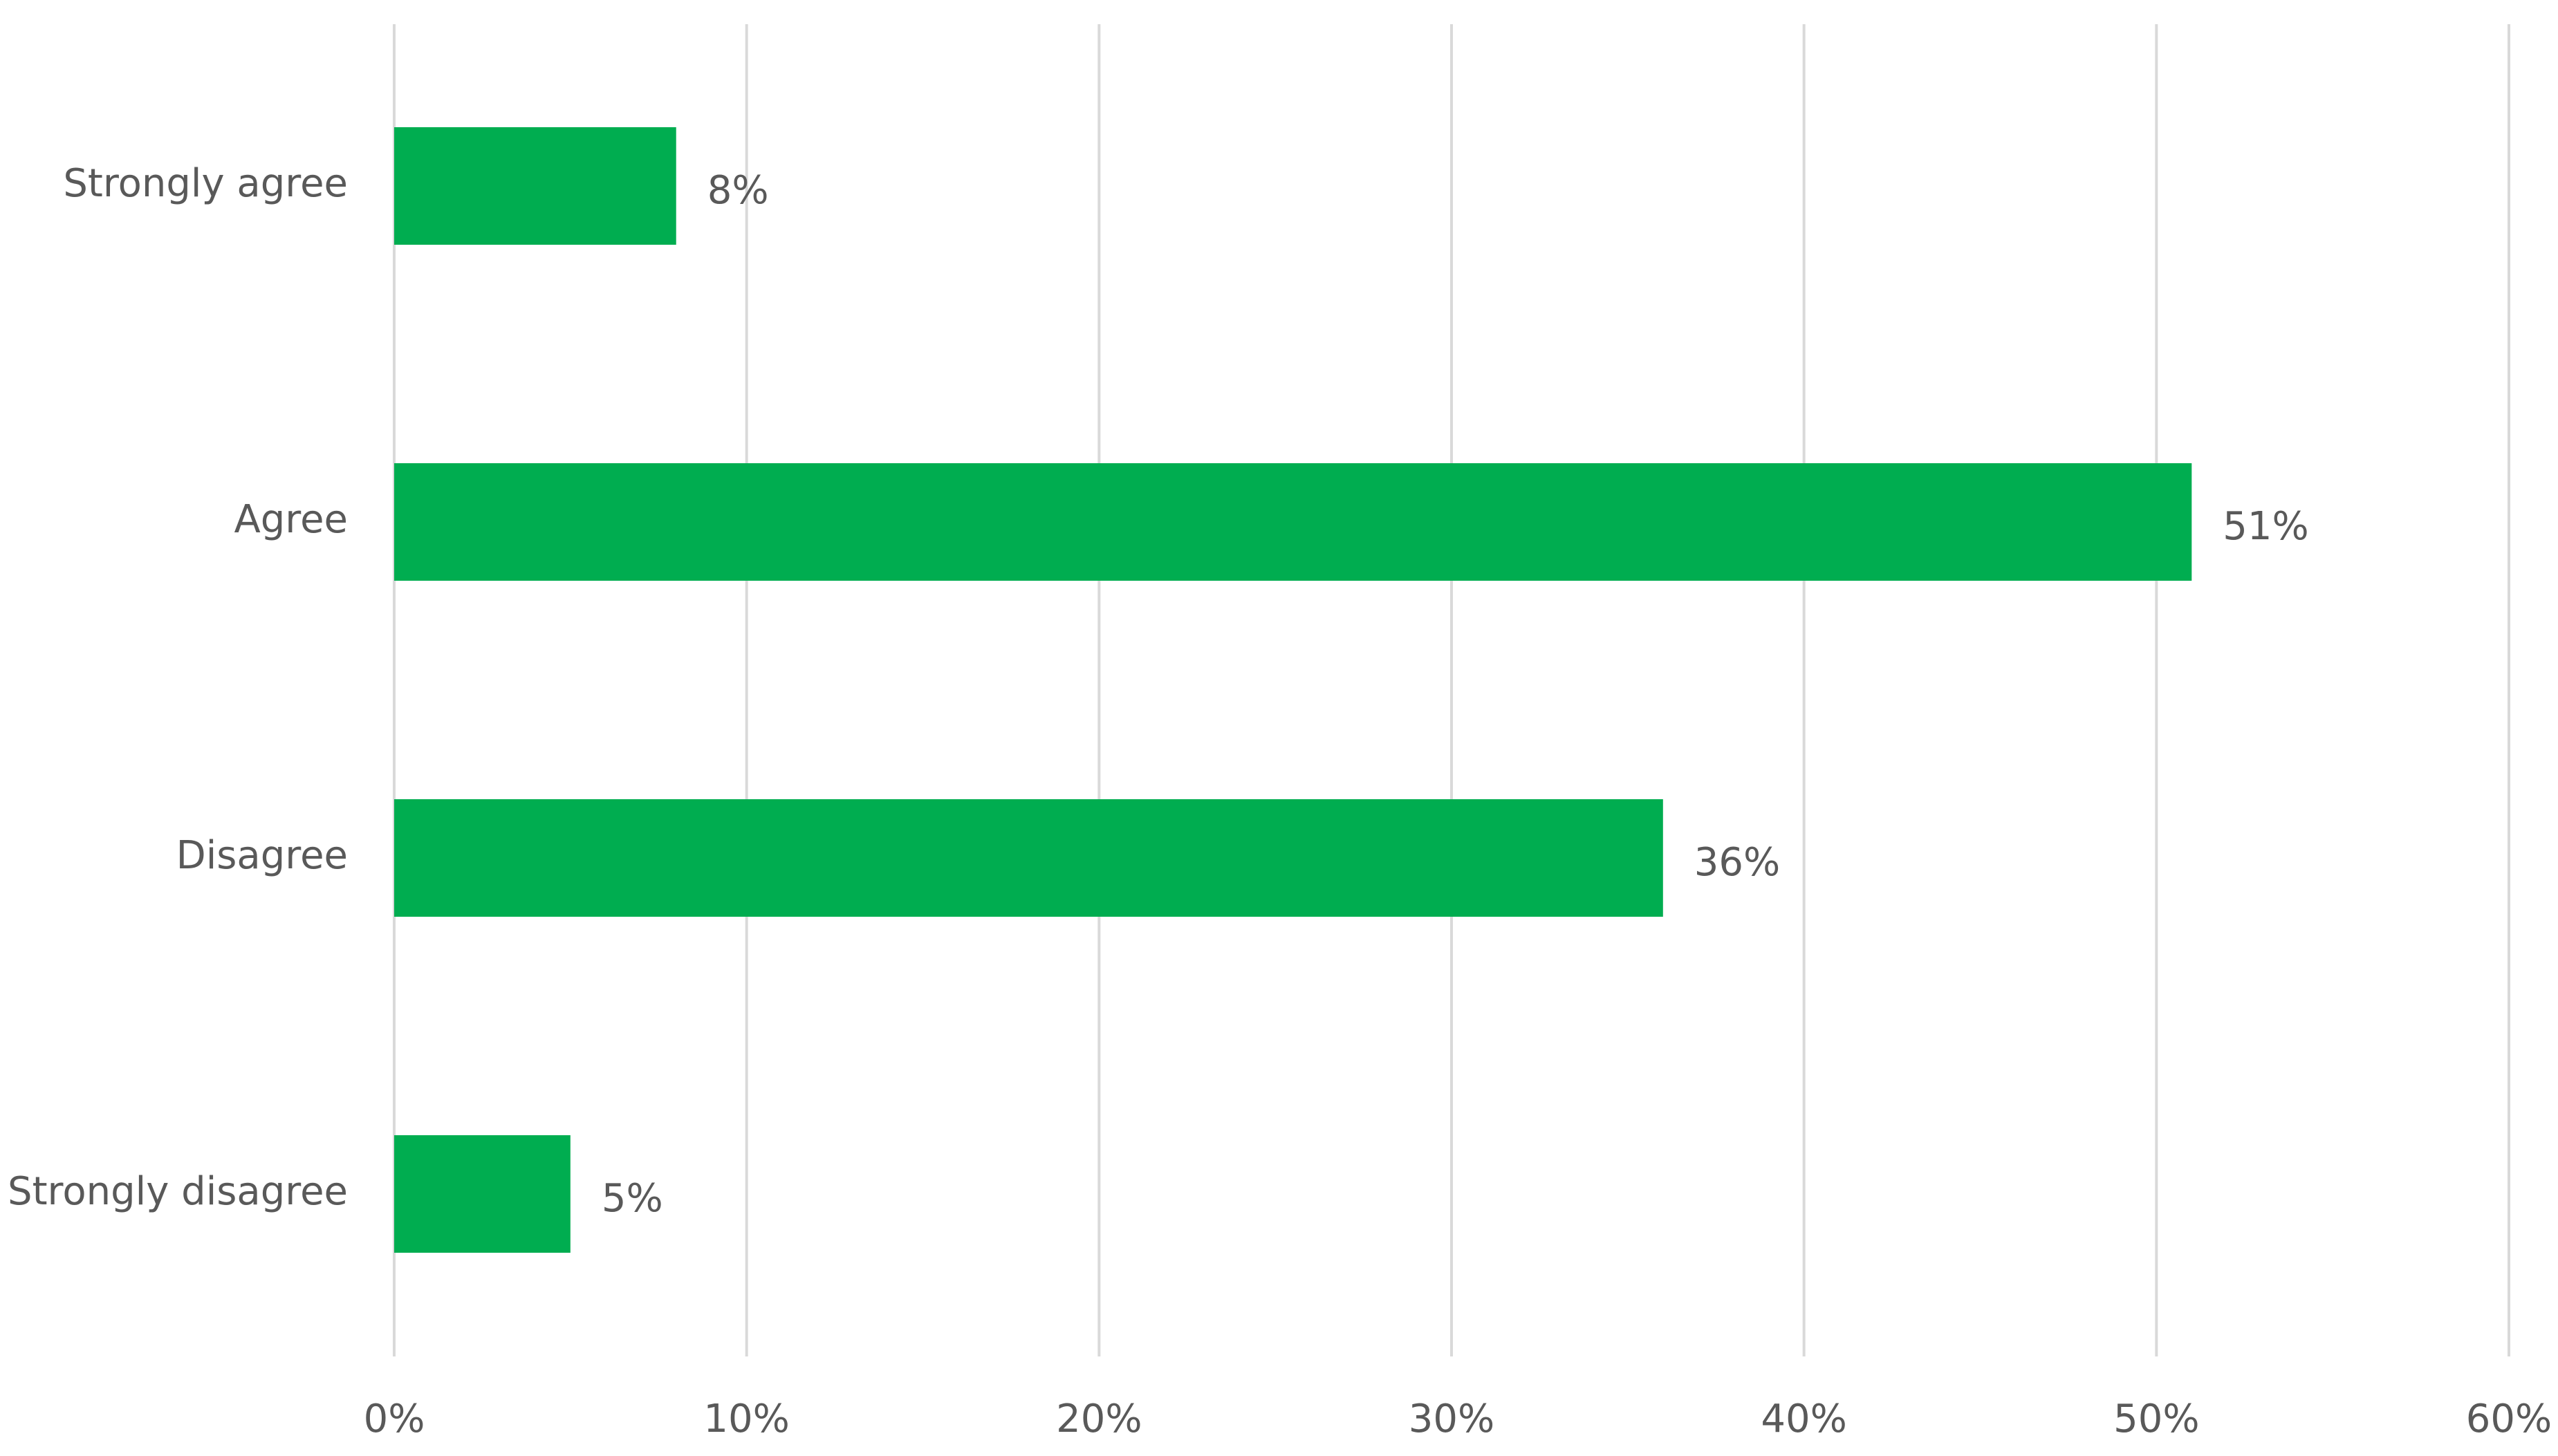  What do you see at coordinates (178, 1191) in the screenshot?
I see `y-tick-label: Strongly disagree` at bounding box center [178, 1191].